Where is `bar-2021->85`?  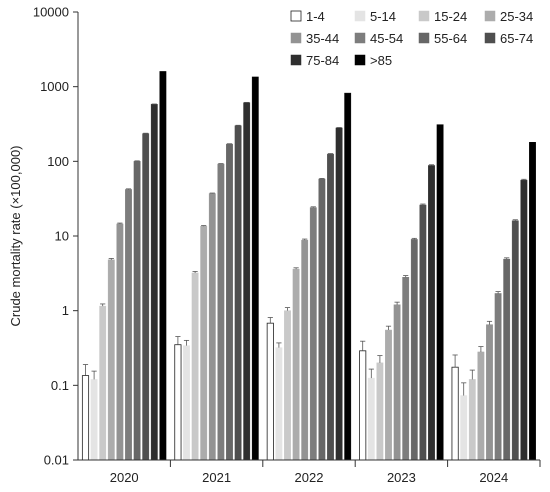
bar-2021->85 is located at coordinates (255, 268).